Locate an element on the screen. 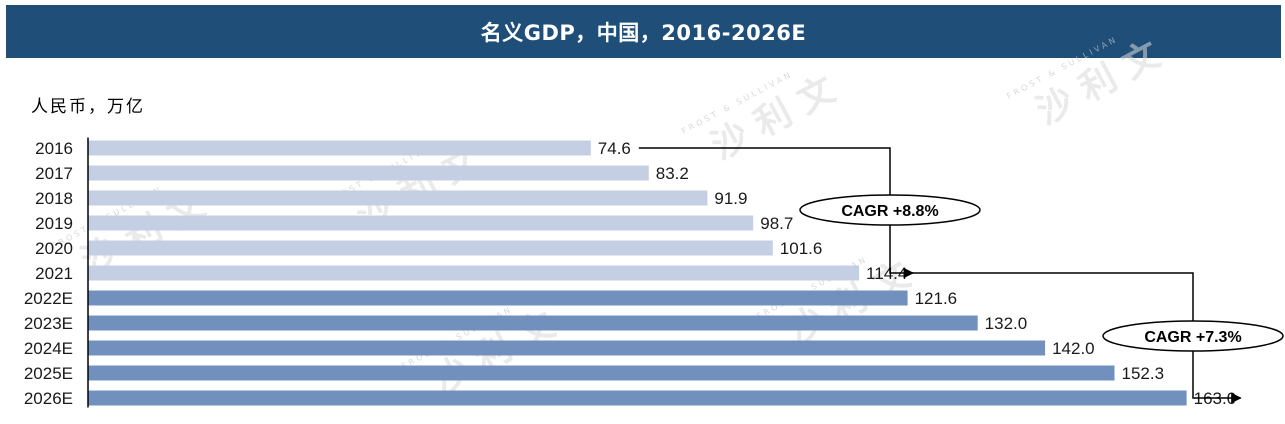 The width and height of the screenshot is (1285, 424). cagr-label-2: CAGR +7.3% is located at coordinates (1192, 337).